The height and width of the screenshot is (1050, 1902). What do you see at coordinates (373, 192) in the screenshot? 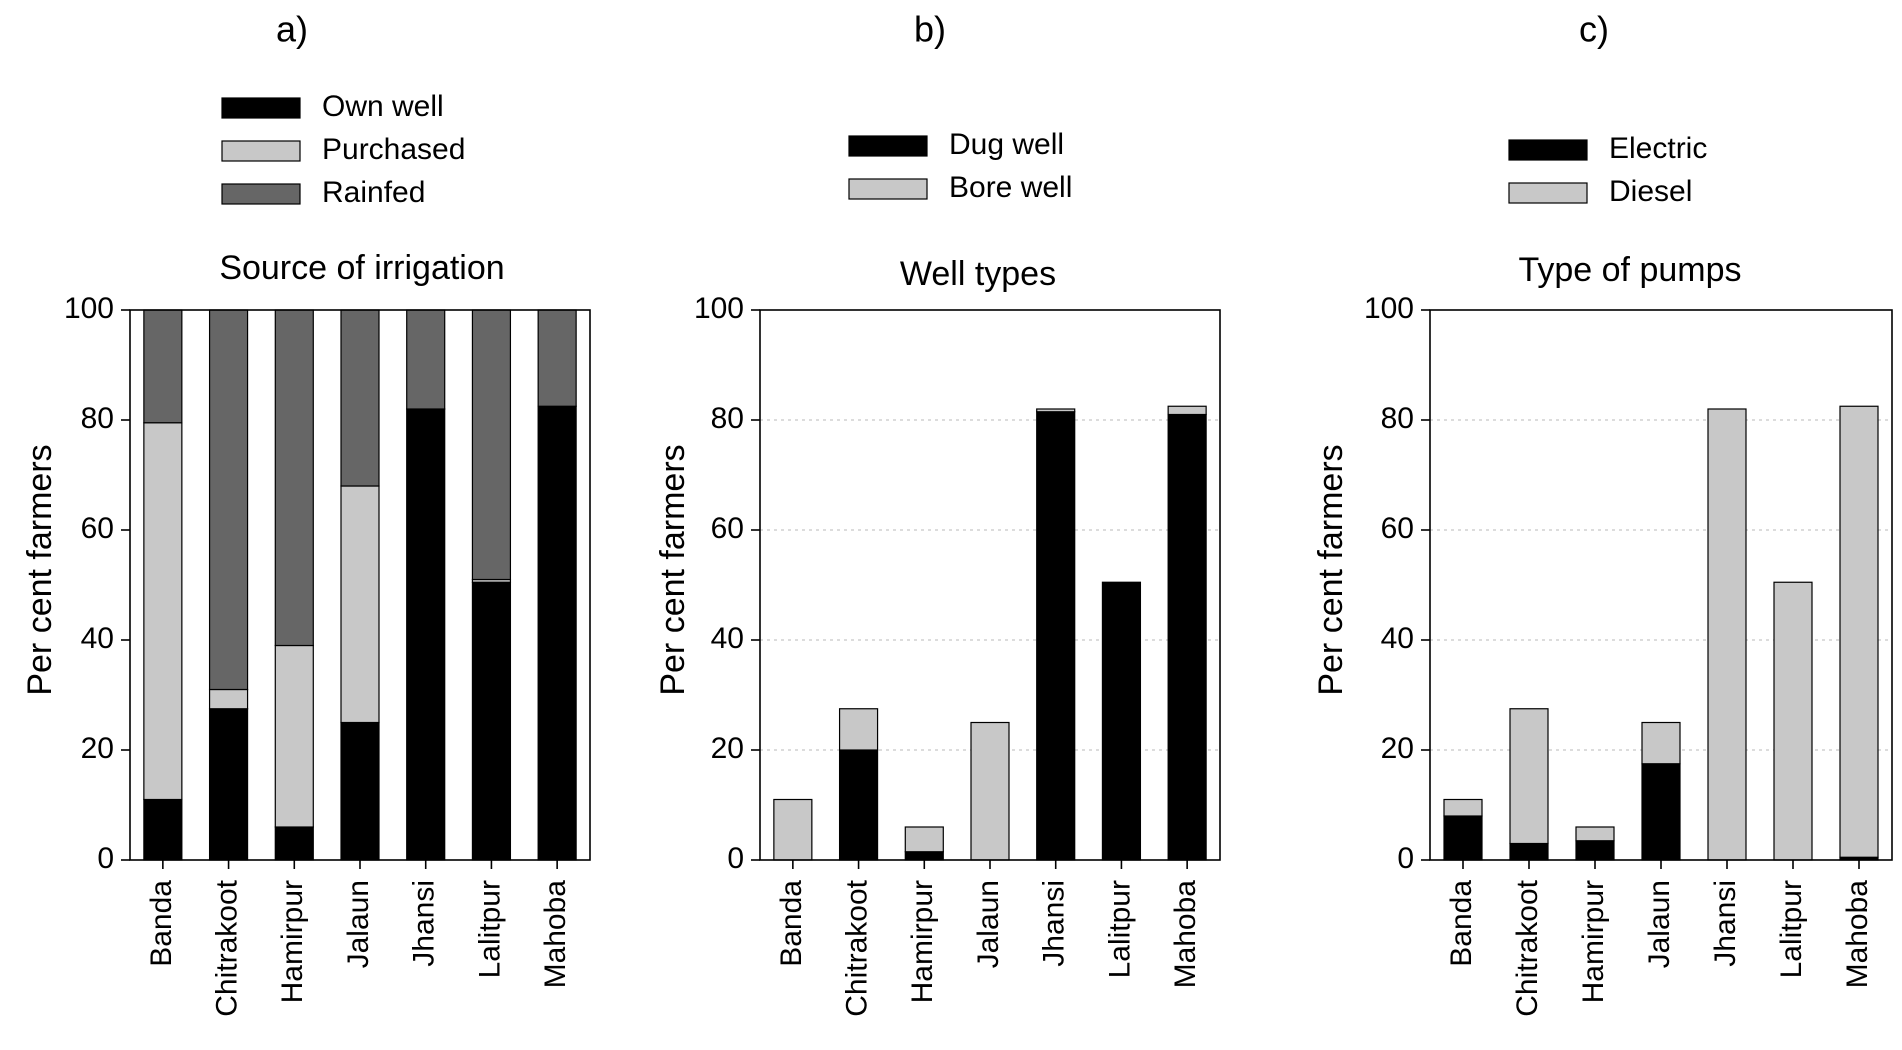
I see `legend-label-rainfed: Rainfed` at bounding box center [373, 192].